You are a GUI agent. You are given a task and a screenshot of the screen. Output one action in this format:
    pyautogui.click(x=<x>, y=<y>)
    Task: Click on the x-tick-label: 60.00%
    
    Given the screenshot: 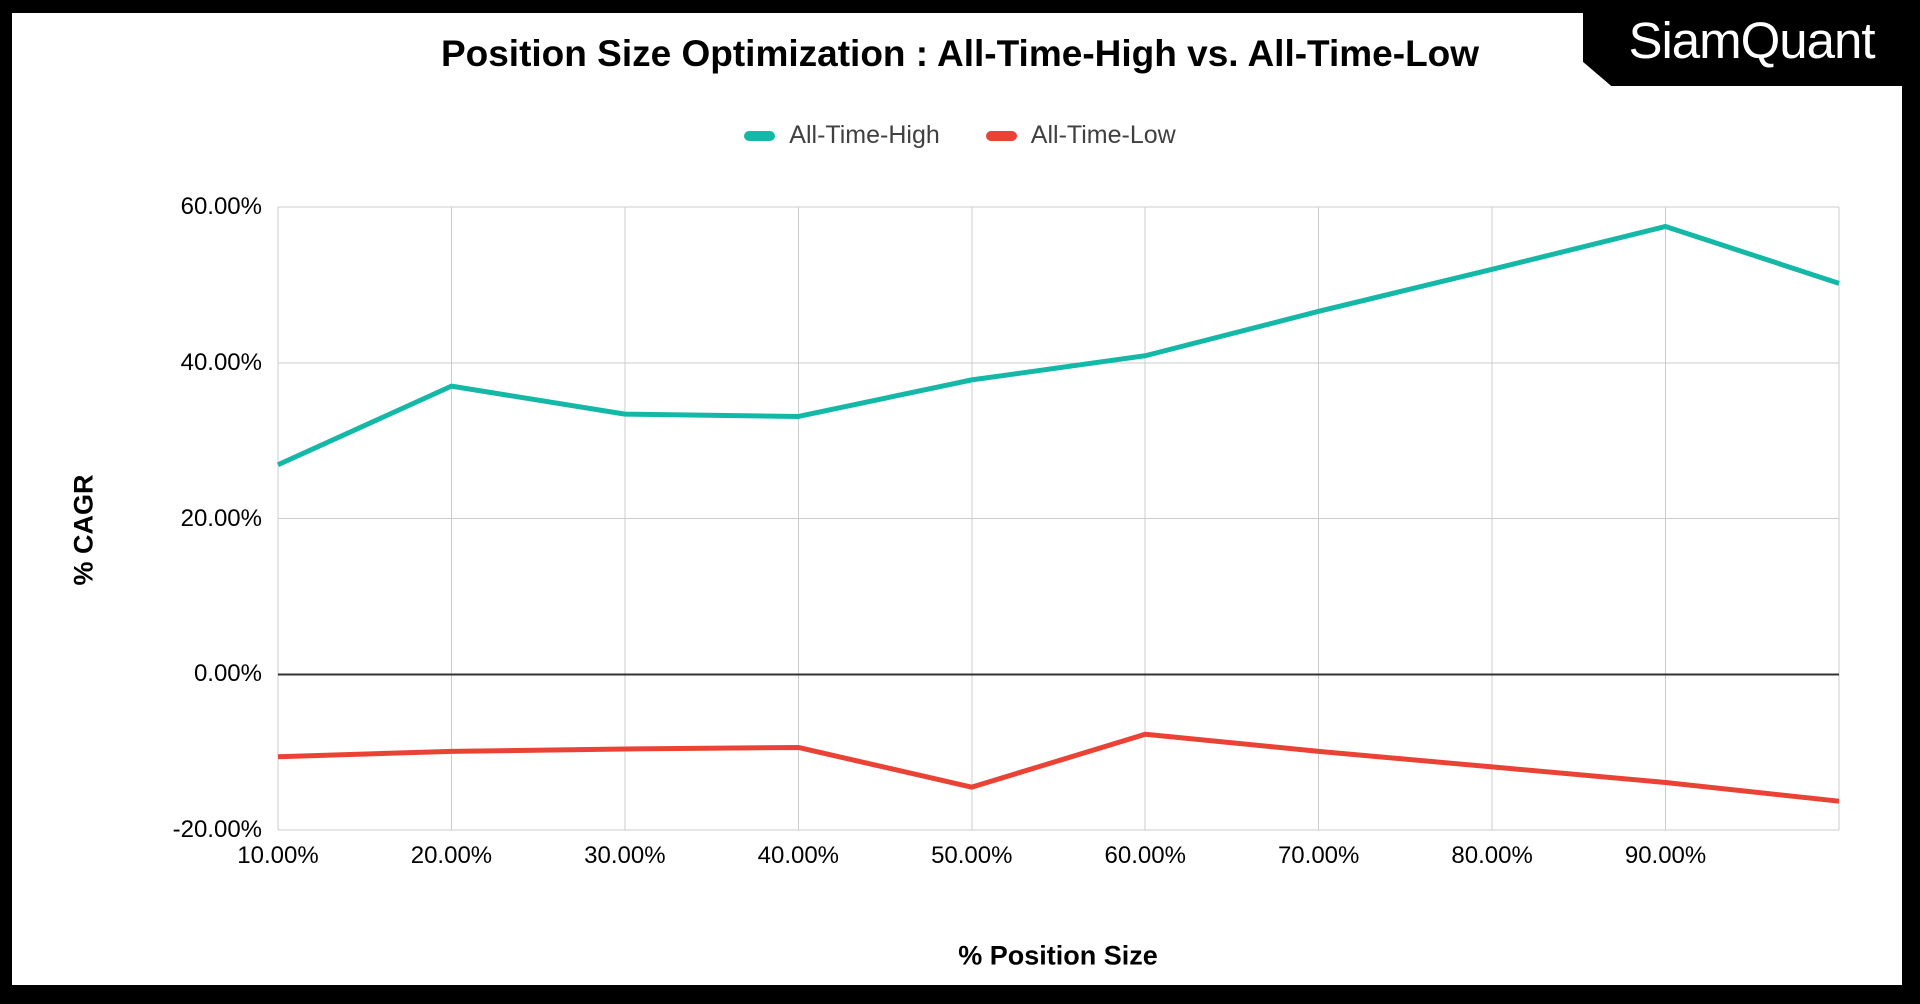 What is the action you would take?
    pyautogui.click(x=1145, y=855)
    